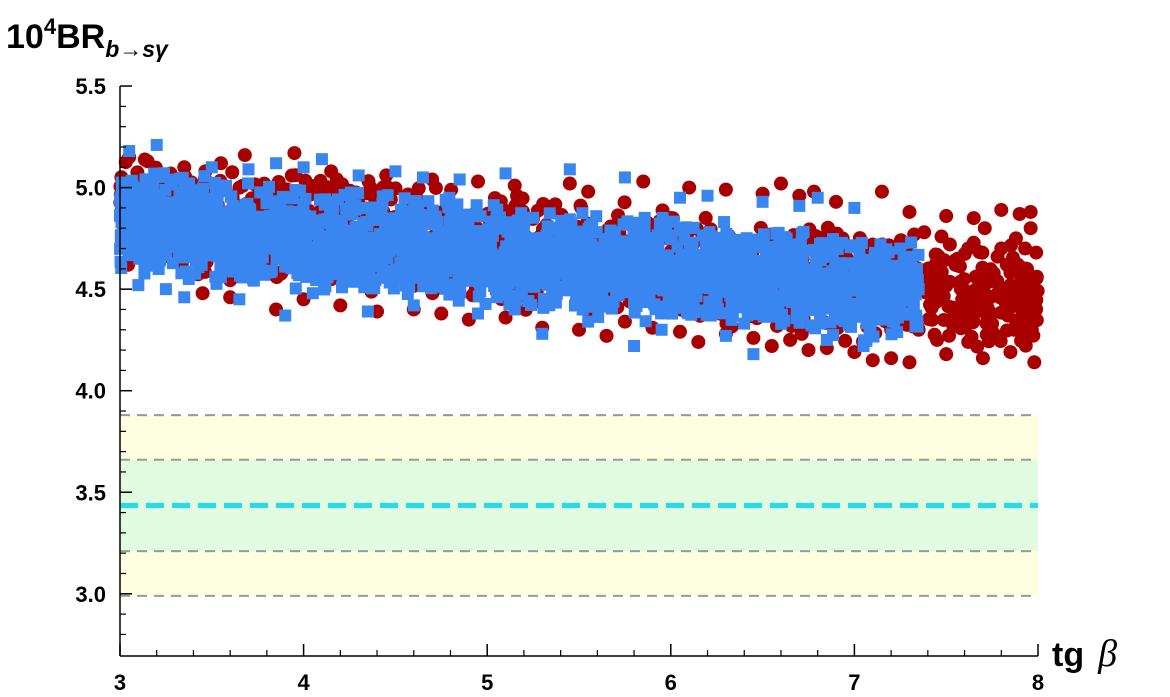  Describe the element at coordinates (1084, 654) in the screenshot. I see `x-axis-title: tg β` at that location.